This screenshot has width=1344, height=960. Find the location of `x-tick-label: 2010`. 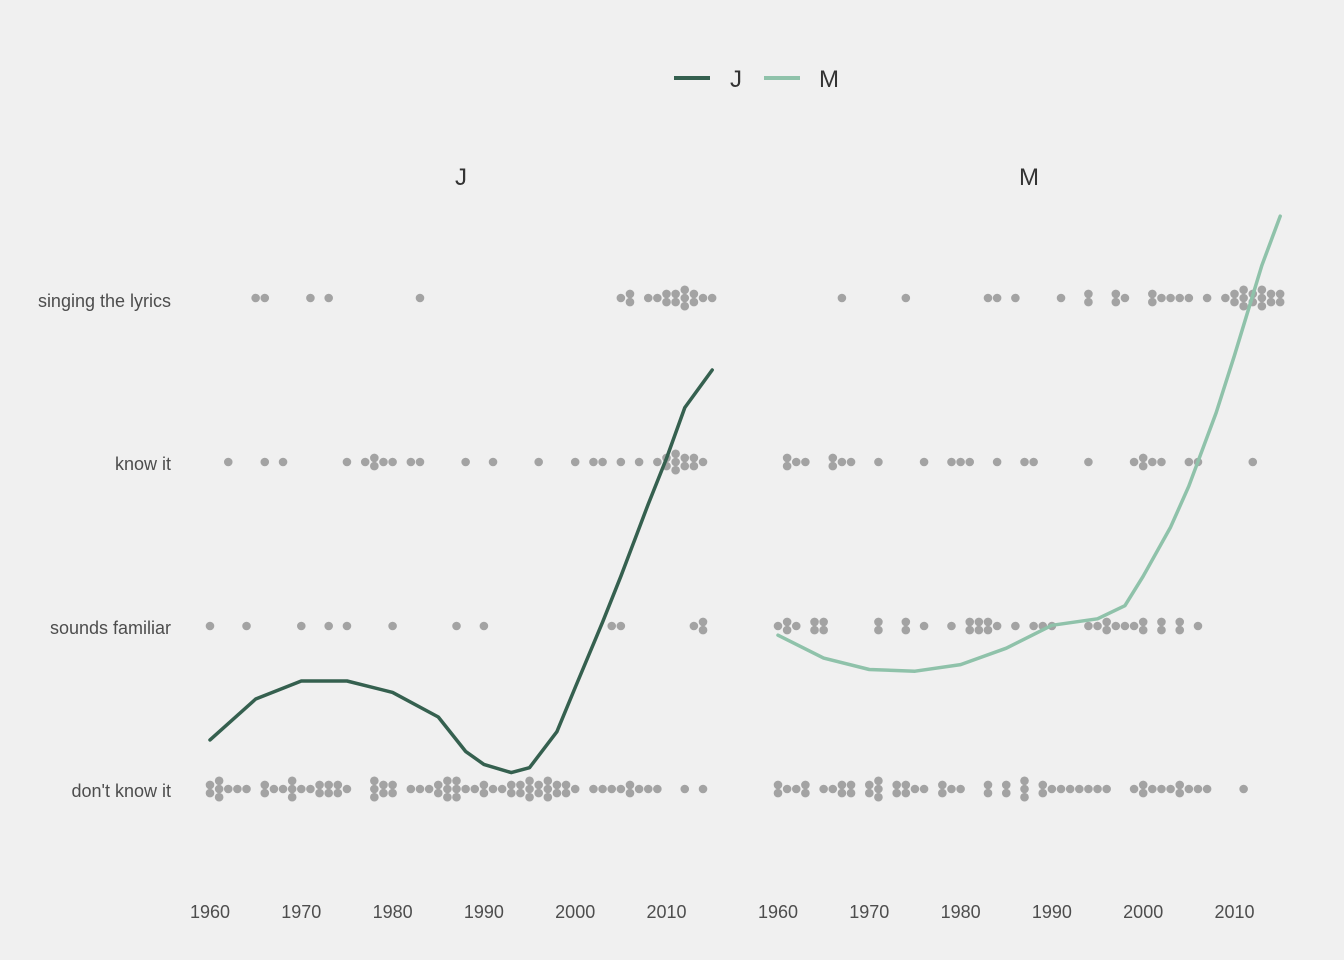

x-tick-label: 2010 is located at coordinates (666, 912).